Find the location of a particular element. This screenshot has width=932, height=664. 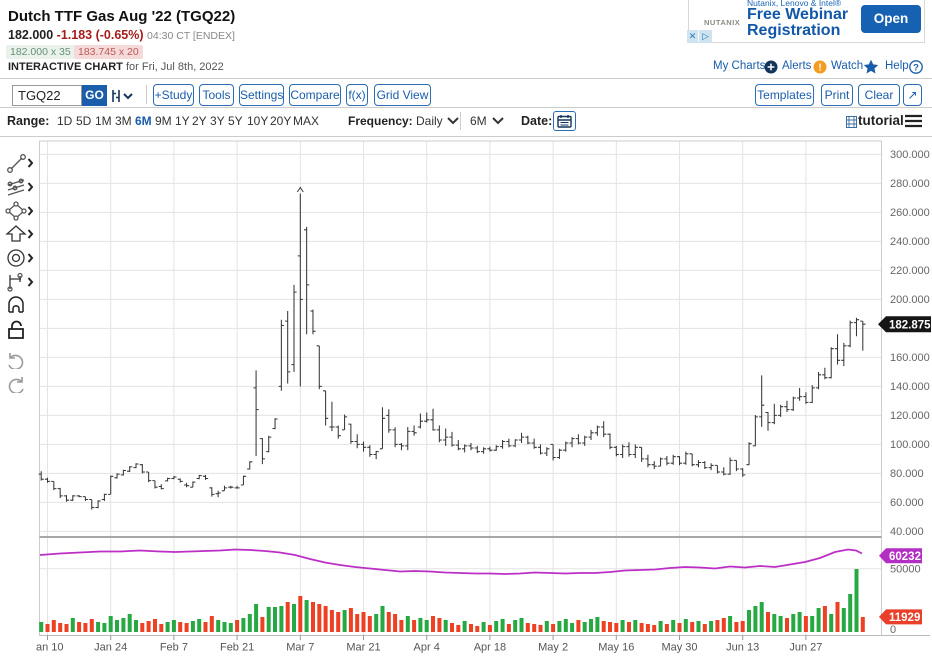

svg-text: 120.000 is located at coordinates (910, 416).